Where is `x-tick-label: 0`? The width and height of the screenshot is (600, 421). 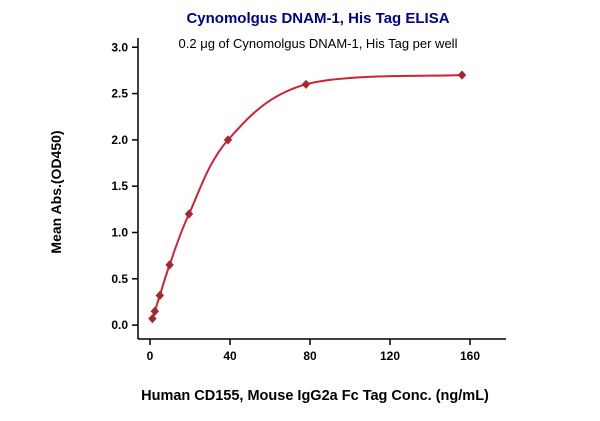
x-tick-label: 0 is located at coordinates (150, 356).